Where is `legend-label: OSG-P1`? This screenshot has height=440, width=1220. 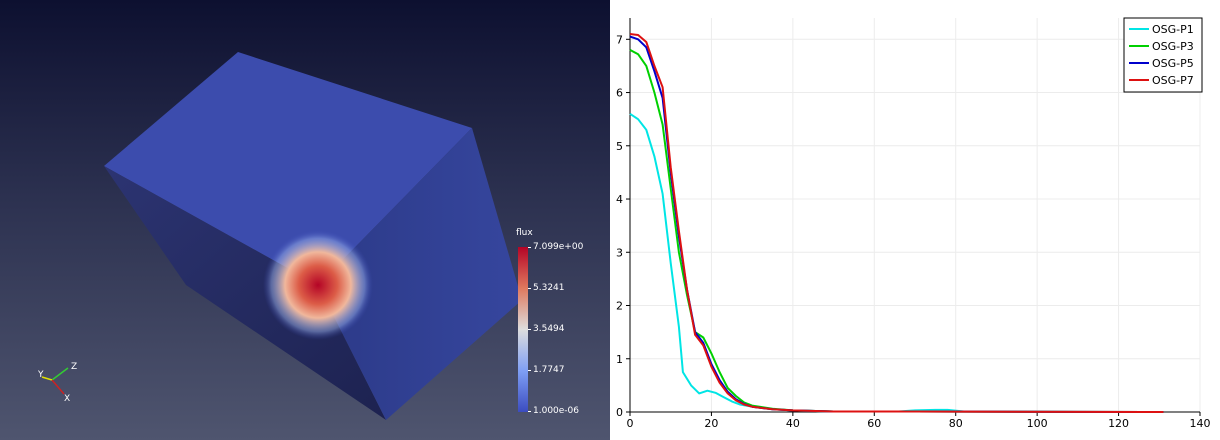
legend-label: OSG-P1 is located at coordinates (1173, 29).